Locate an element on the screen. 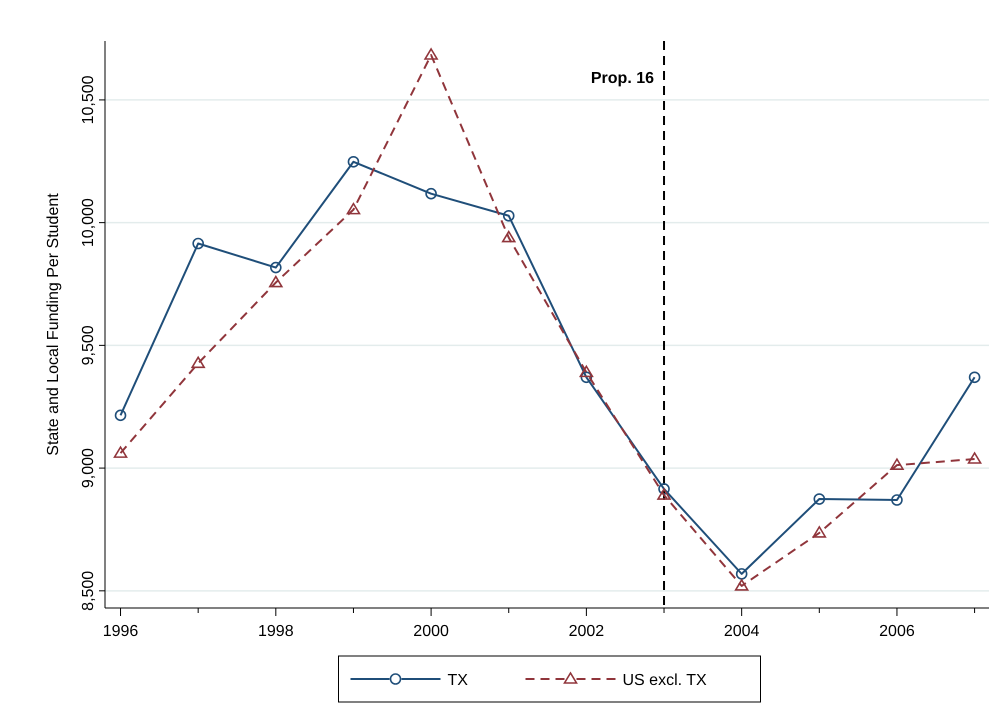  x-tick-label: 1998 is located at coordinates (276, 631).